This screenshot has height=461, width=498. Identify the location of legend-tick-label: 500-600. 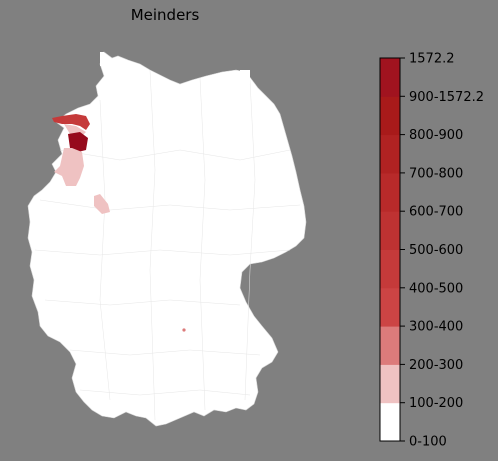
(436, 250).